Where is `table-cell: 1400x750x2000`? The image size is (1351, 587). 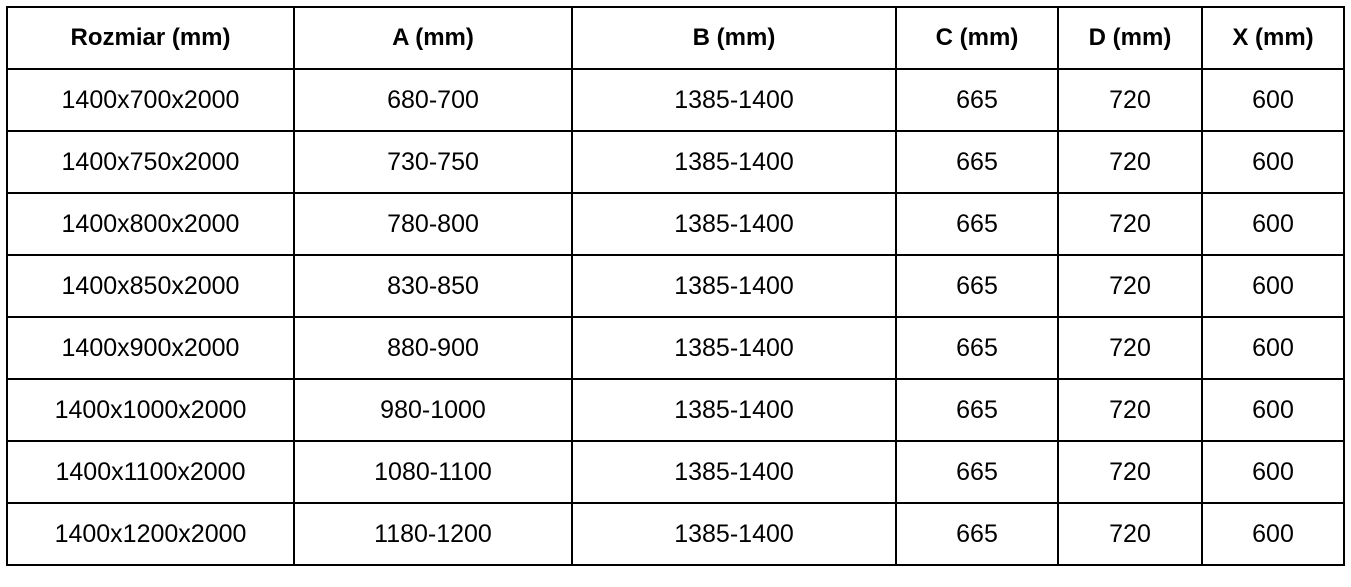
table-cell: 1400x750x2000 is located at coordinates (150, 162).